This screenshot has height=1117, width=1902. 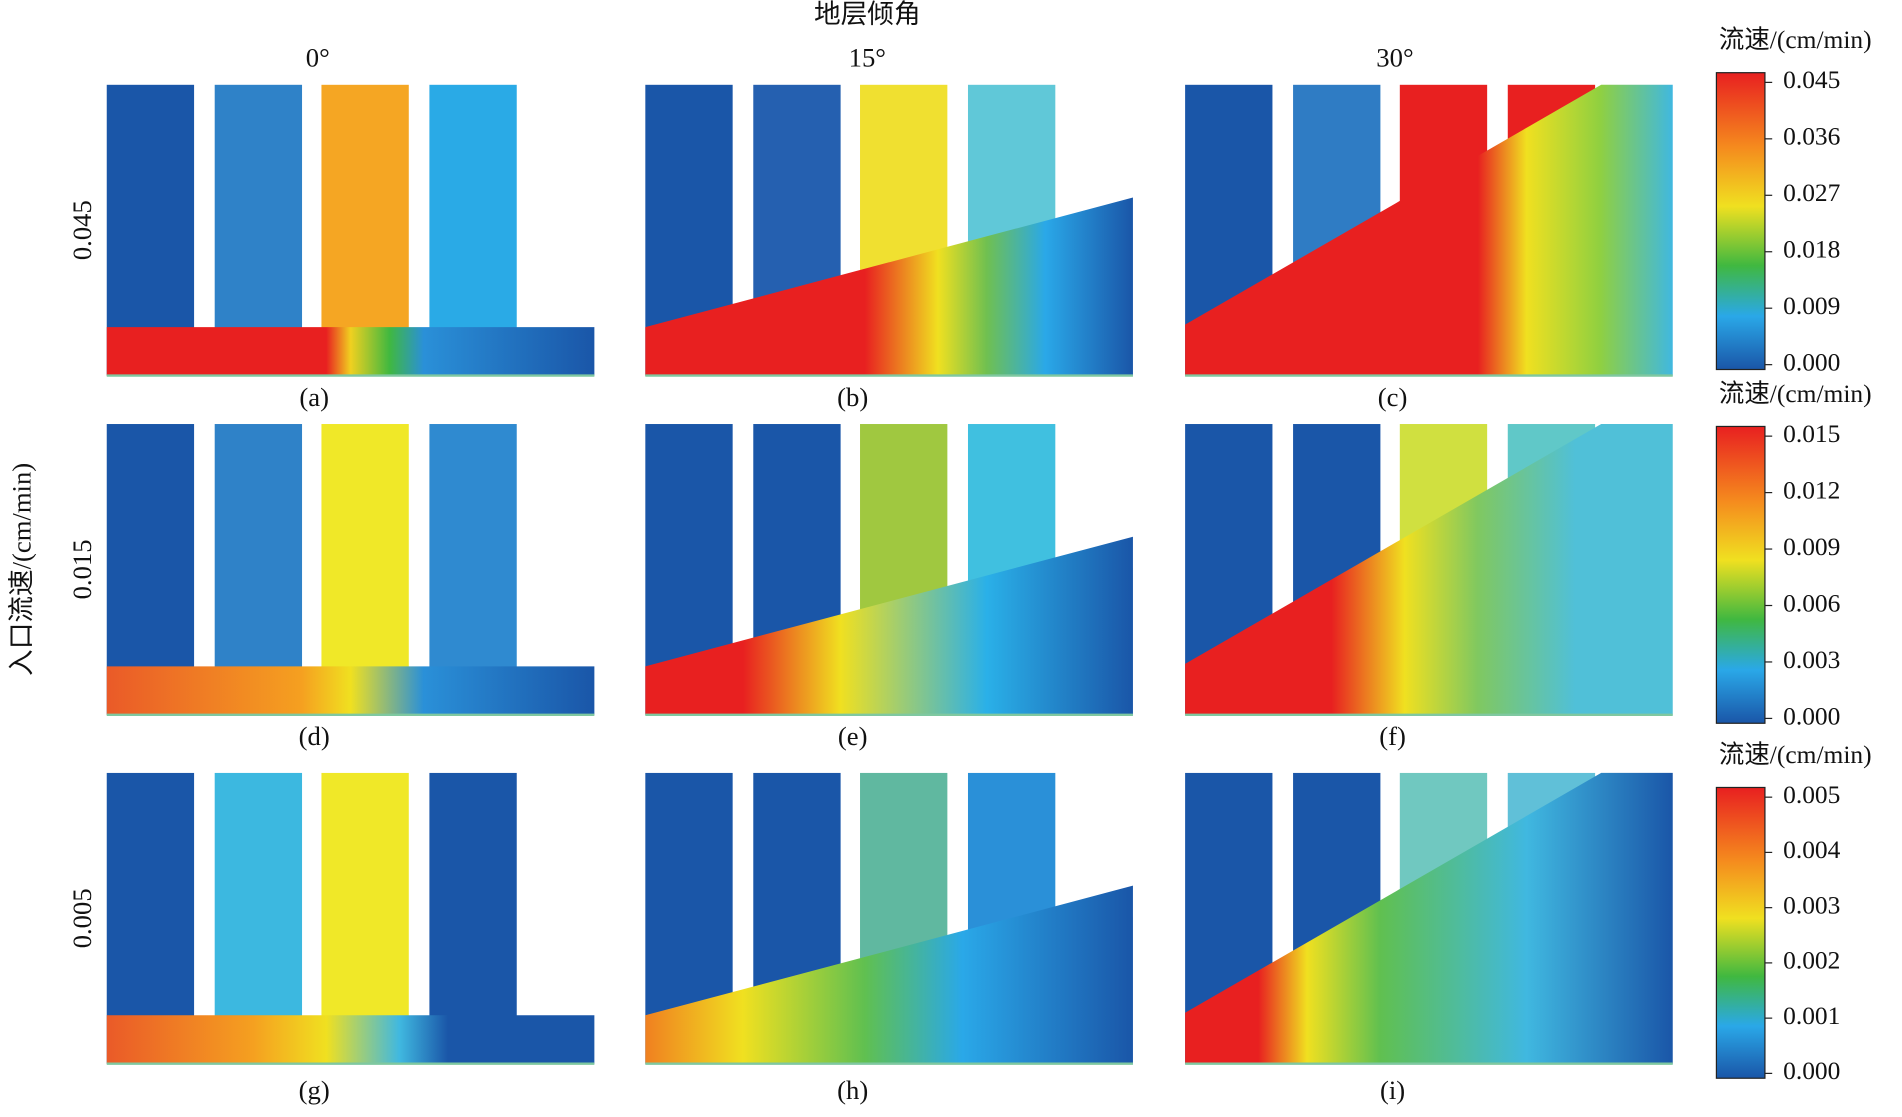 What do you see at coordinates (1392, 1090) in the screenshot?
I see `panel-label: (i)` at bounding box center [1392, 1090].